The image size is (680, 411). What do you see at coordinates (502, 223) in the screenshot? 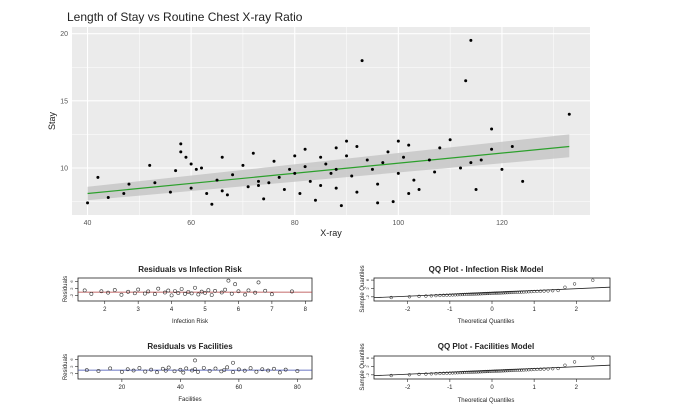
I see `x-tick-label: 120` at bounding box center [502, 223].